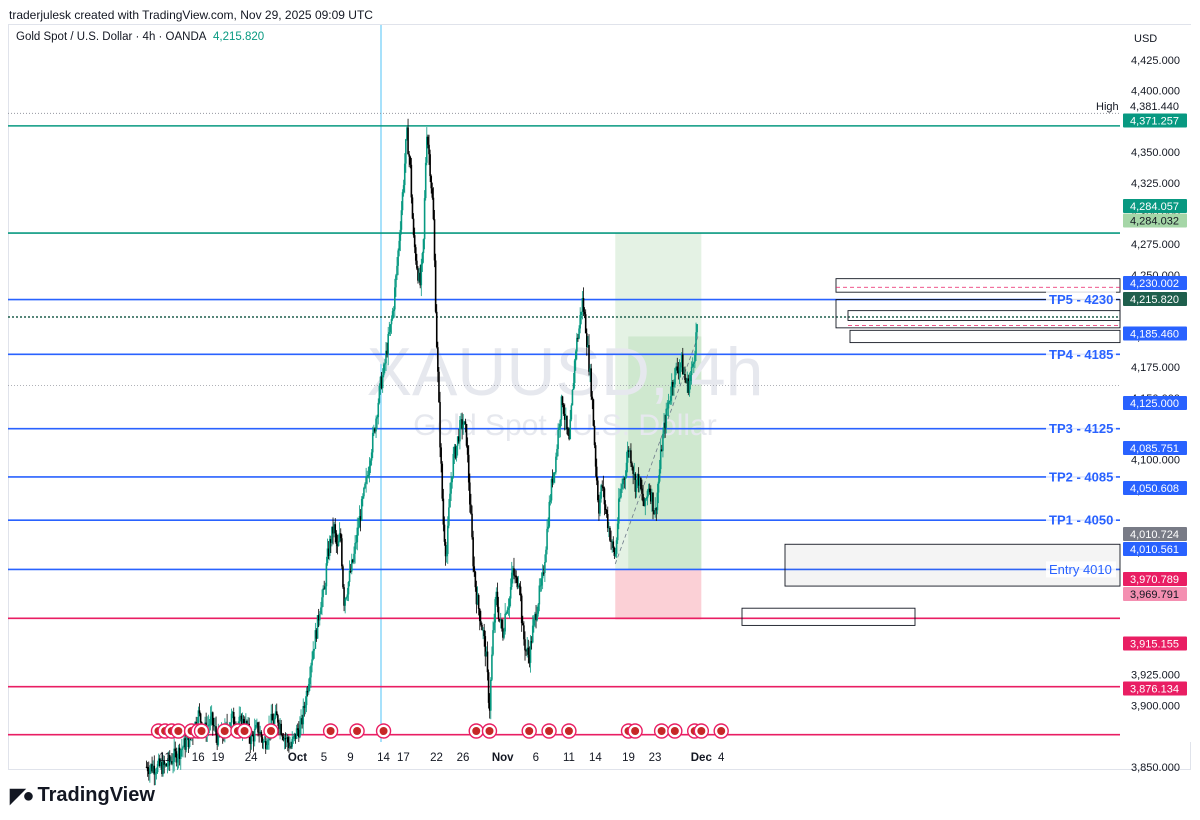  What do you see at coordinates (82, 795) in the screenshot?
I see `tradingview-logo: ◤● TradingView` at bounding box center [82, 795].